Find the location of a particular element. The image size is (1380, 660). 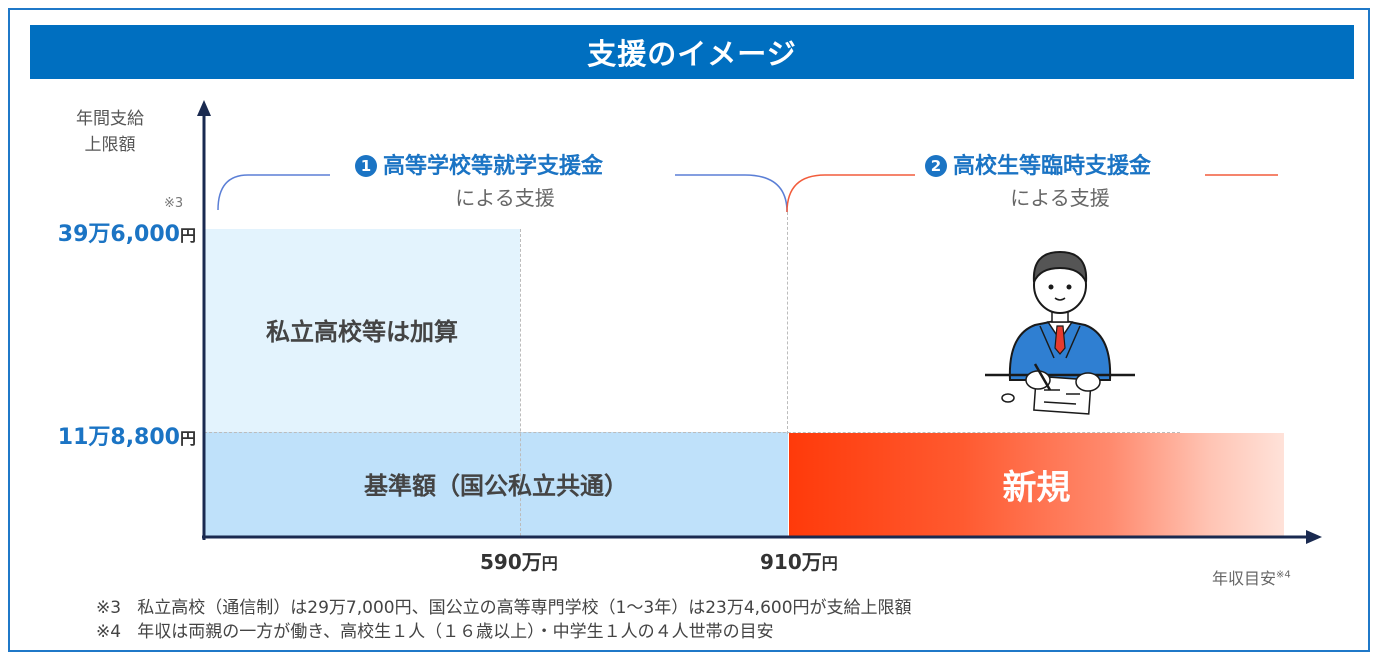

x-axis-arrow-icon is located at coordinates (1314, 537).